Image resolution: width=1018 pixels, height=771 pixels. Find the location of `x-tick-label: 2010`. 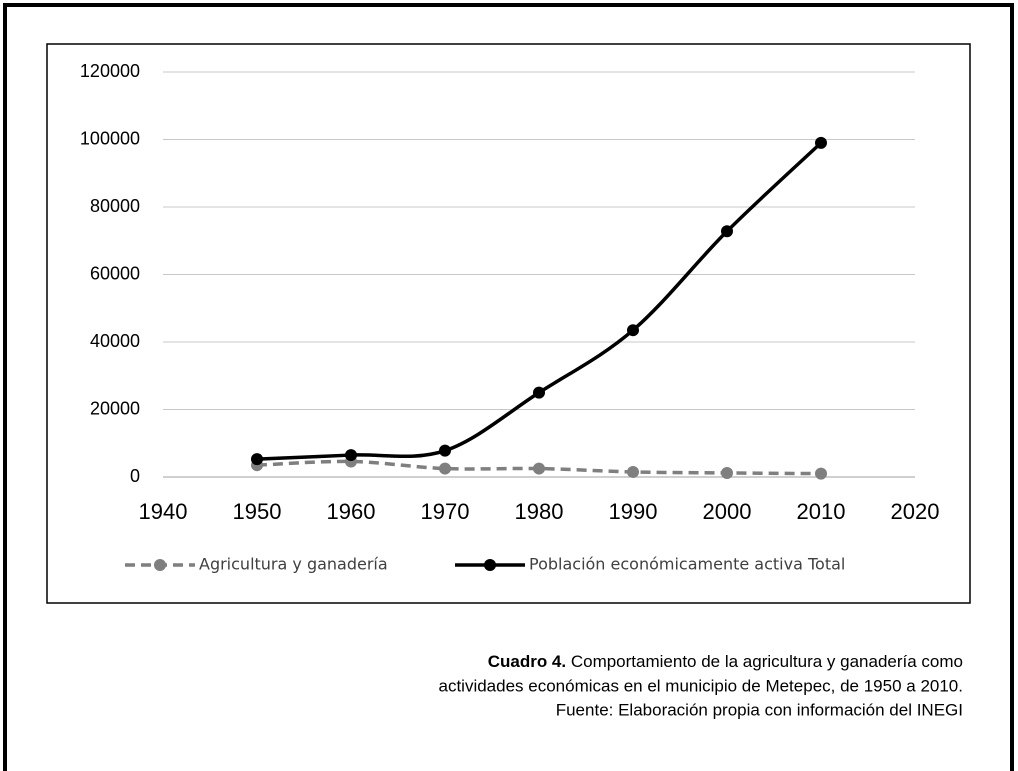

x-tick-label: 2010 is located at coordinates (821, 511).